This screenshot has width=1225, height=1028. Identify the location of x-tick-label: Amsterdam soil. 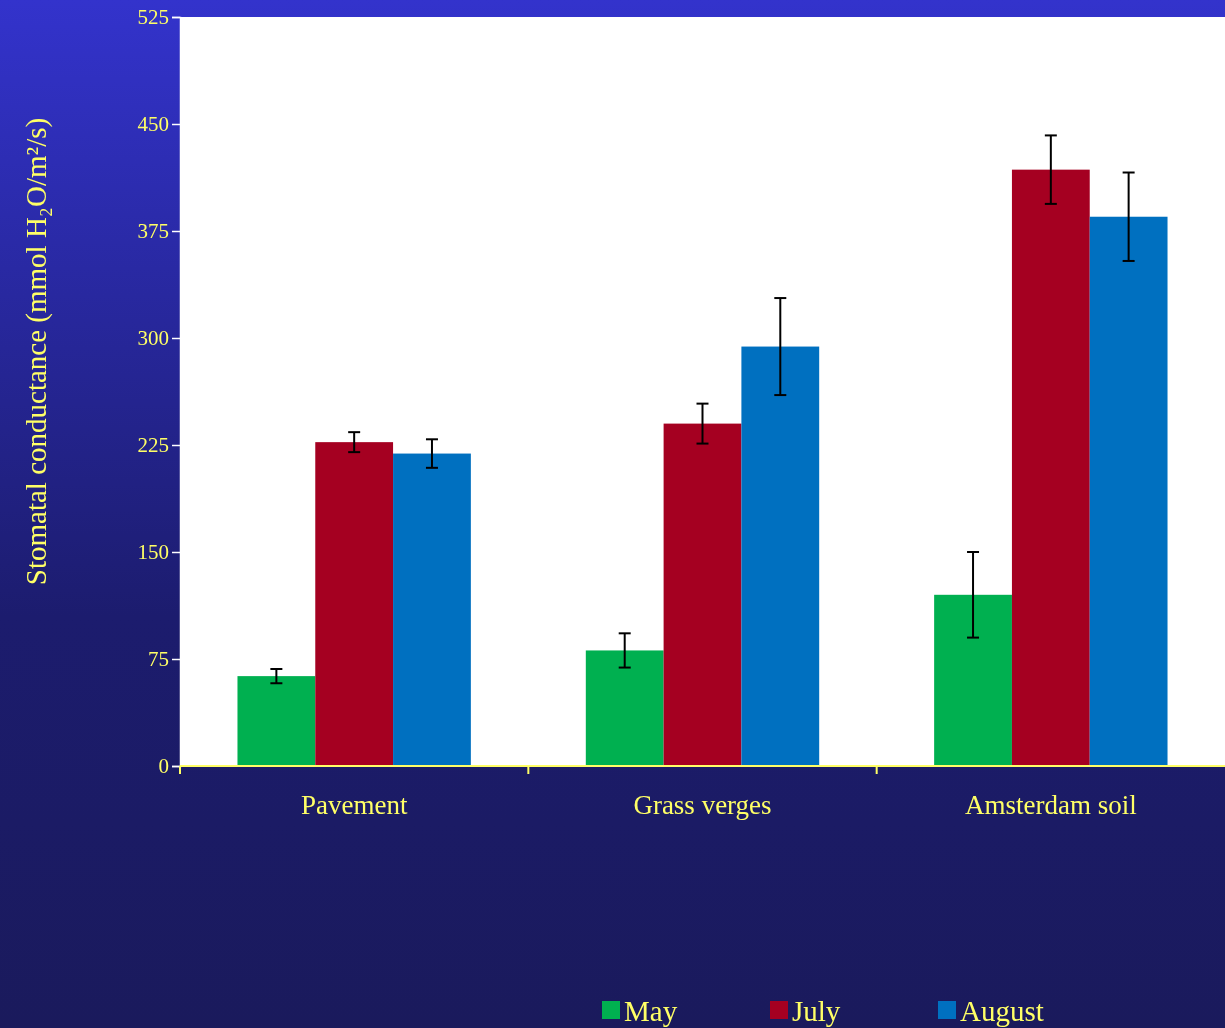
(1050, 805).